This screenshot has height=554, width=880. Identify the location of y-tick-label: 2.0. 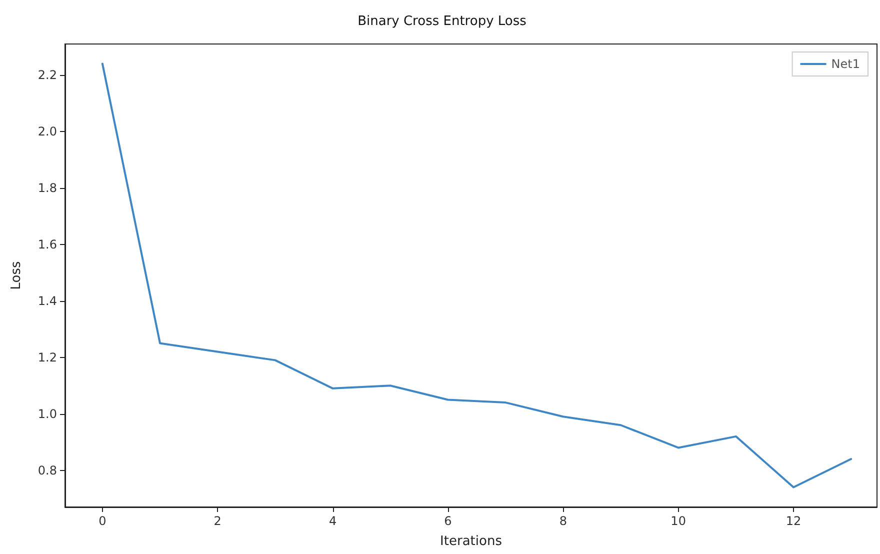
(47, 131).